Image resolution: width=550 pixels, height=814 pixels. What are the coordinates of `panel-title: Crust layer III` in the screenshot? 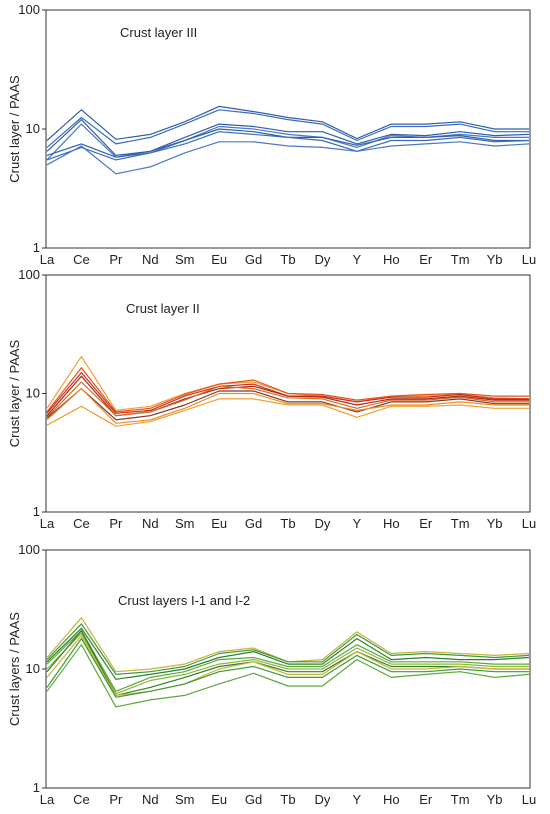 It's located at (158, 32).